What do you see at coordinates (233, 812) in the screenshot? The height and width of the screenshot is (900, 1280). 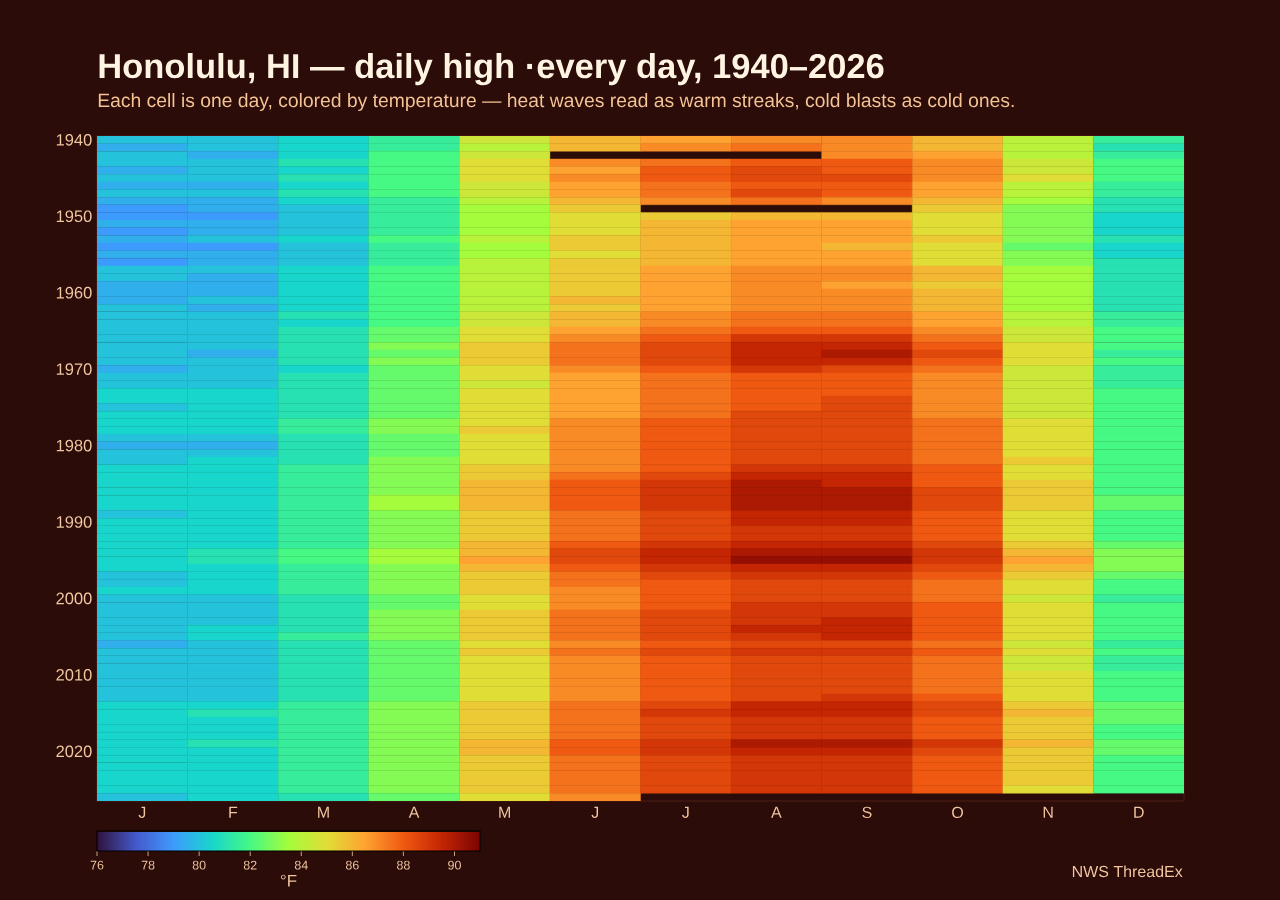 I see `x-tick-label: F` at bounding box center [233, 812].